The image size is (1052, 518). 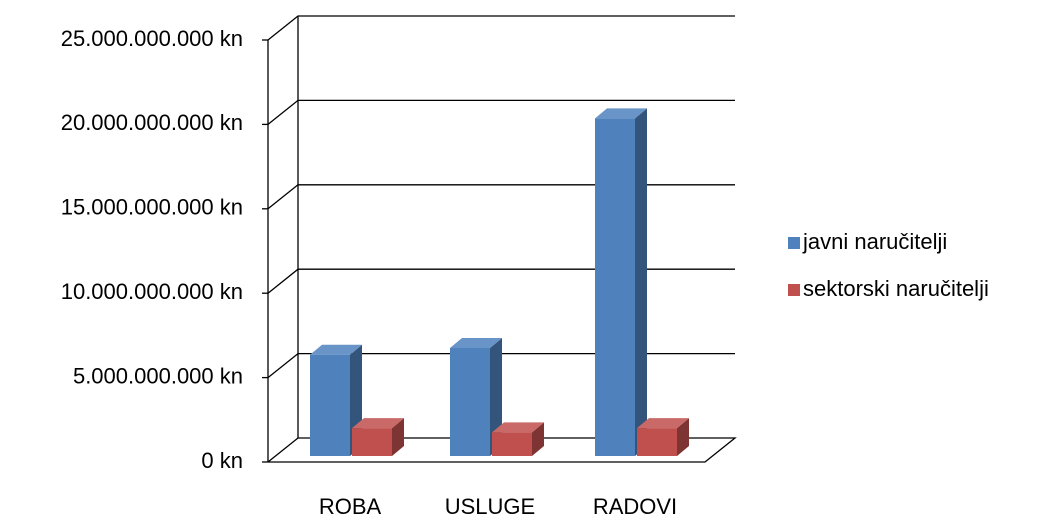 What do you see at coordinates (490, 506) in the screenshot?
I see `x-tick-label: USLUGE` at bounding box center [490, 506].